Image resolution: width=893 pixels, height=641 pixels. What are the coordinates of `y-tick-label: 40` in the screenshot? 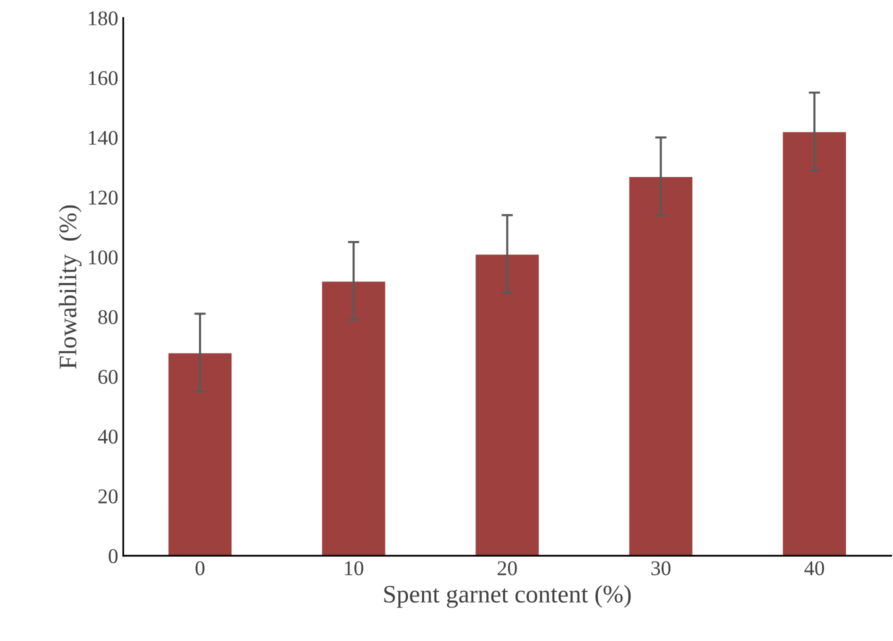 It's located at (108, 437).